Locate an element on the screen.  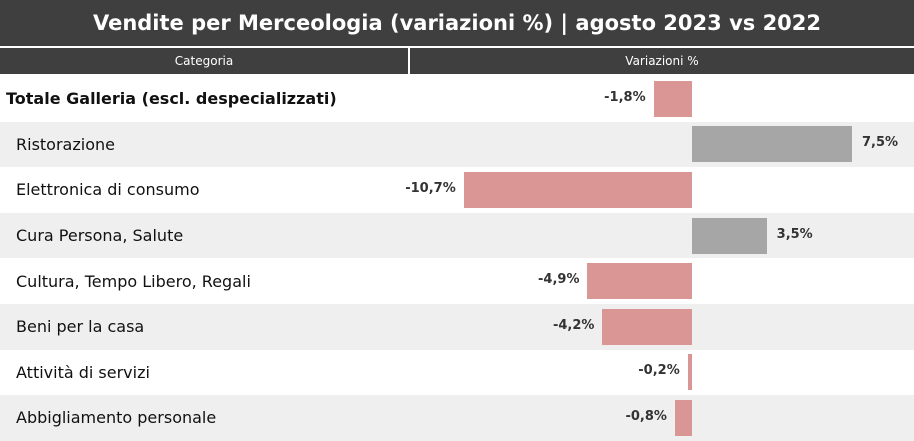
header-categoria: Categoria is located at coordinates (204, 61).